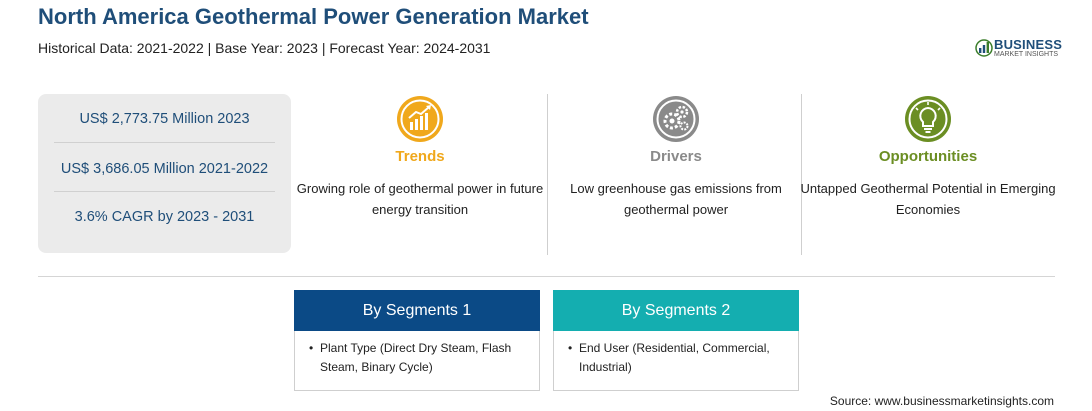 The height and width of the screenshot is (411, 1092). Describe the element at coordinates (1026, 54) in the screenshot. I see `logo-tagline: MARKET INSIGHTS` at that location.